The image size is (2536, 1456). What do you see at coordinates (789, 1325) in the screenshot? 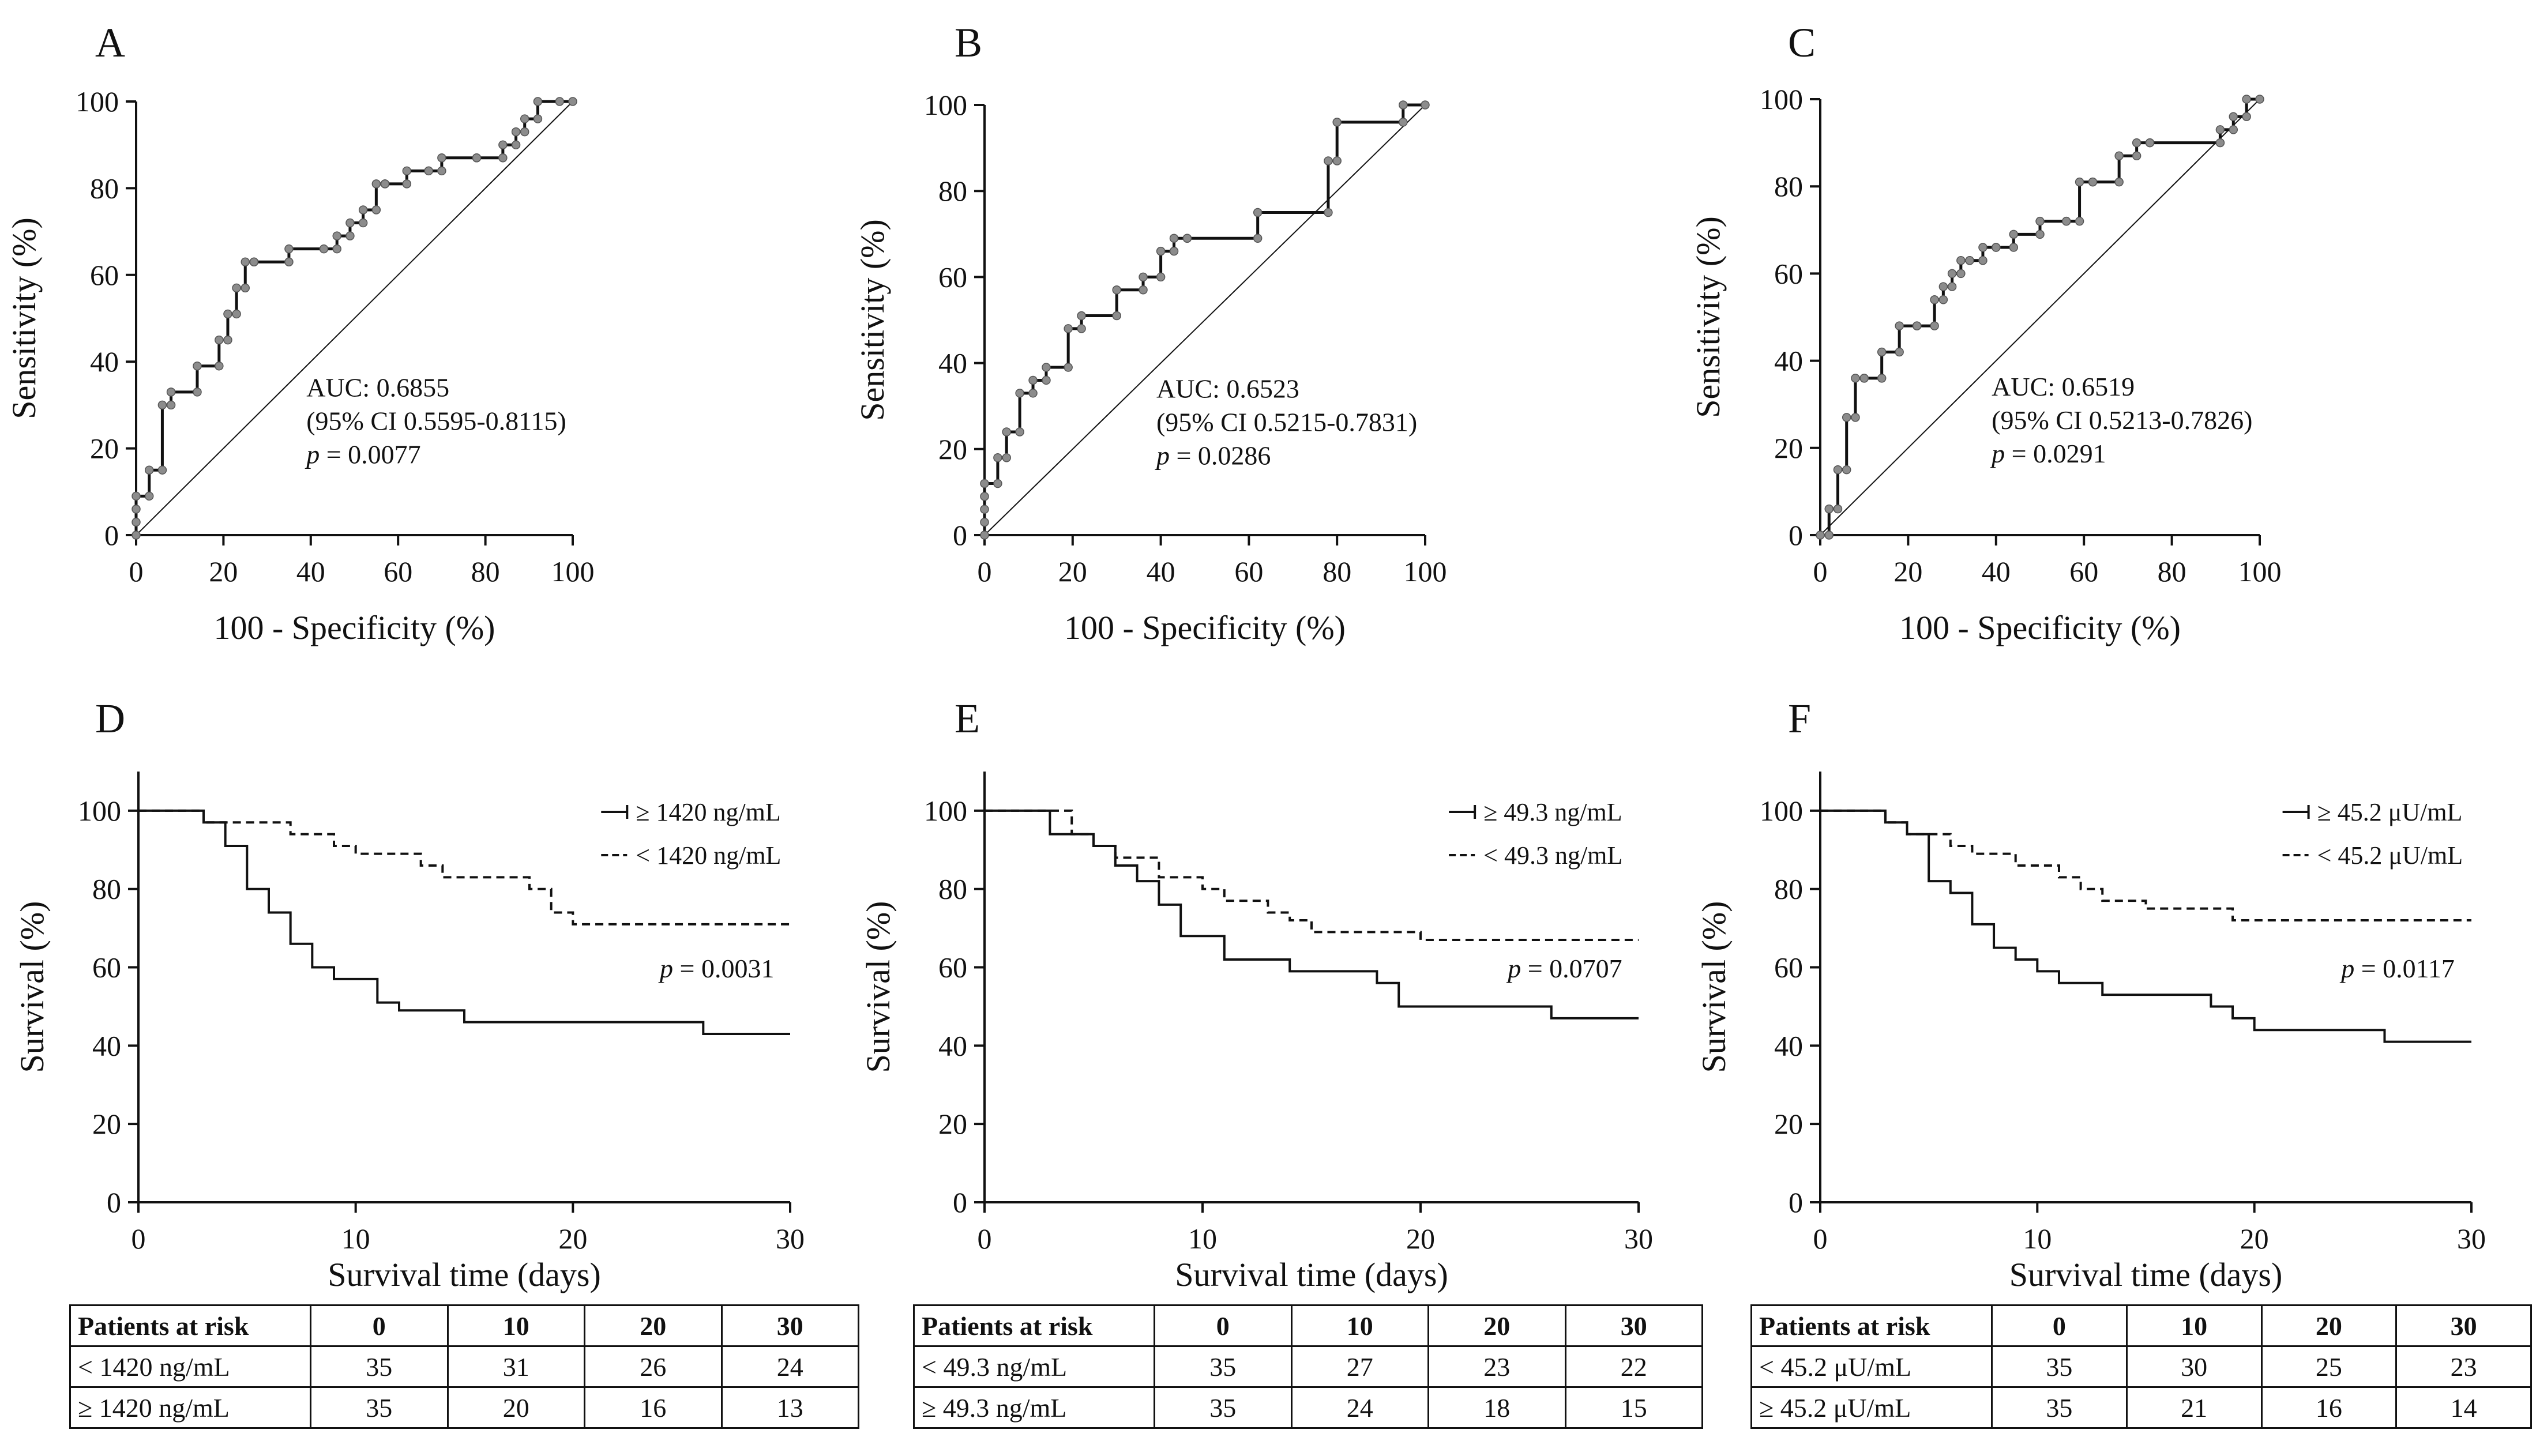
I see `risk-col-30: 30` at bounding box center [789, 1325].